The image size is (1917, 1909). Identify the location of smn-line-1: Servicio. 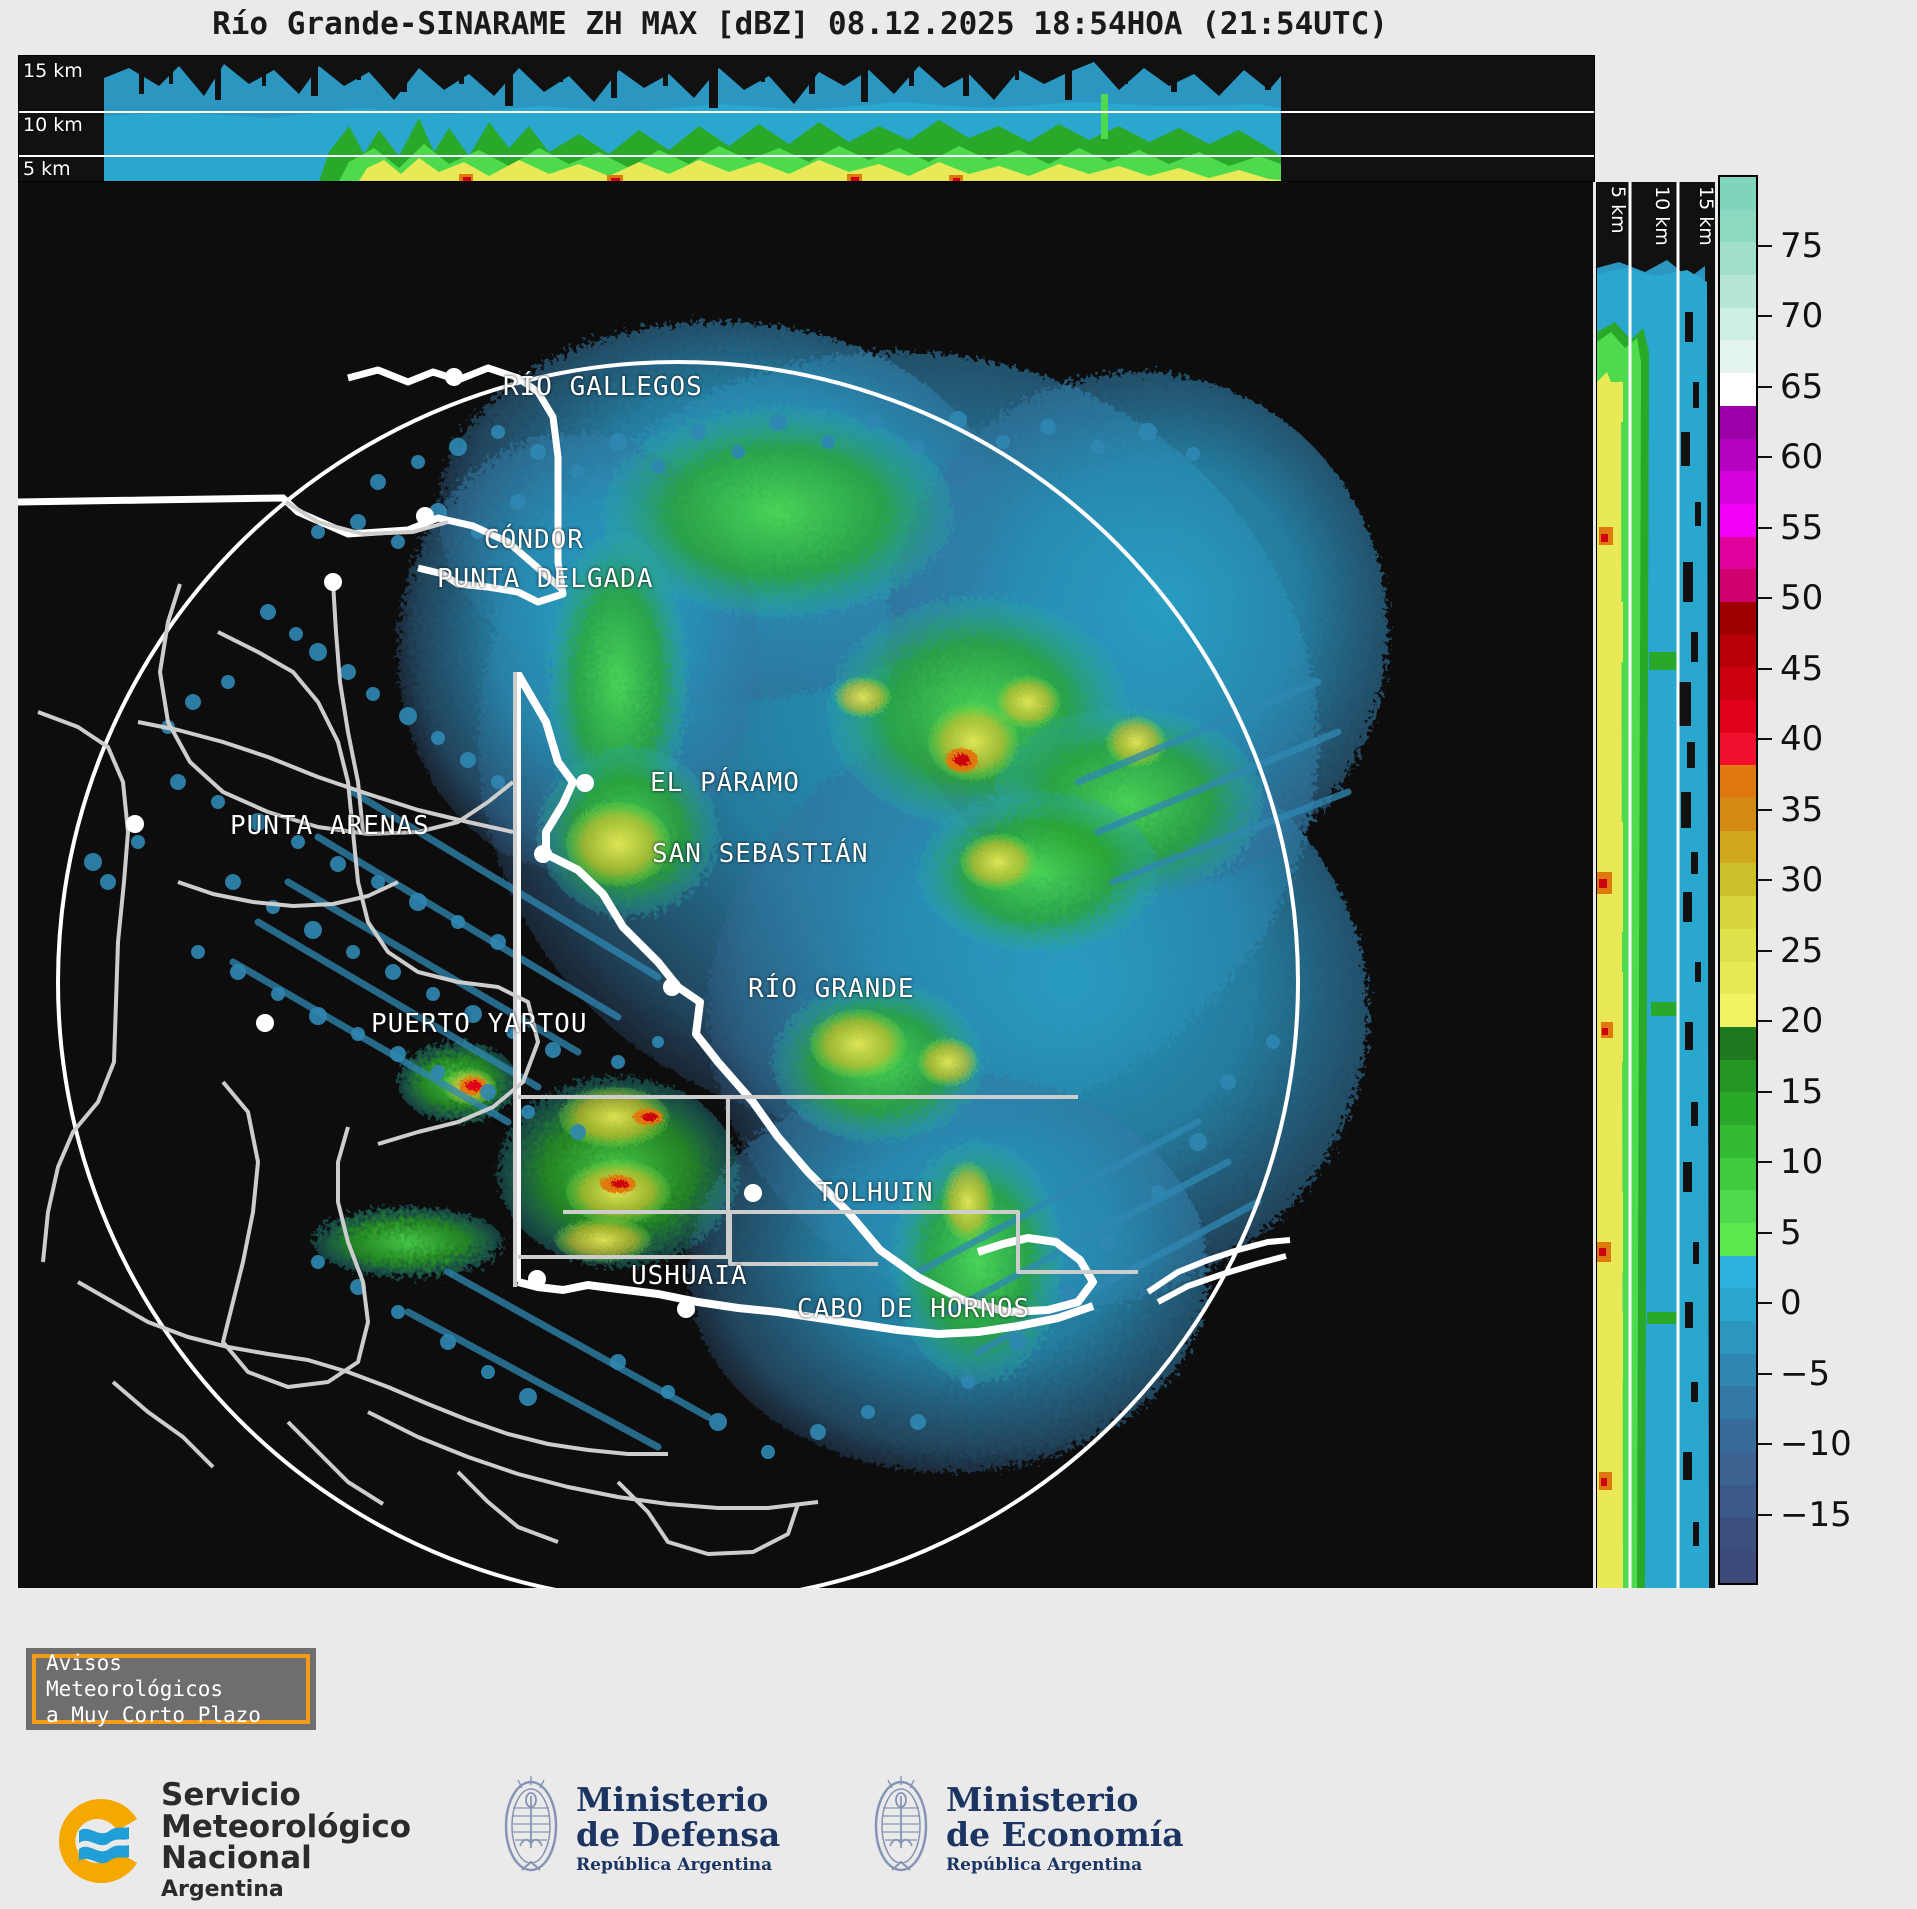
(231, 1795).